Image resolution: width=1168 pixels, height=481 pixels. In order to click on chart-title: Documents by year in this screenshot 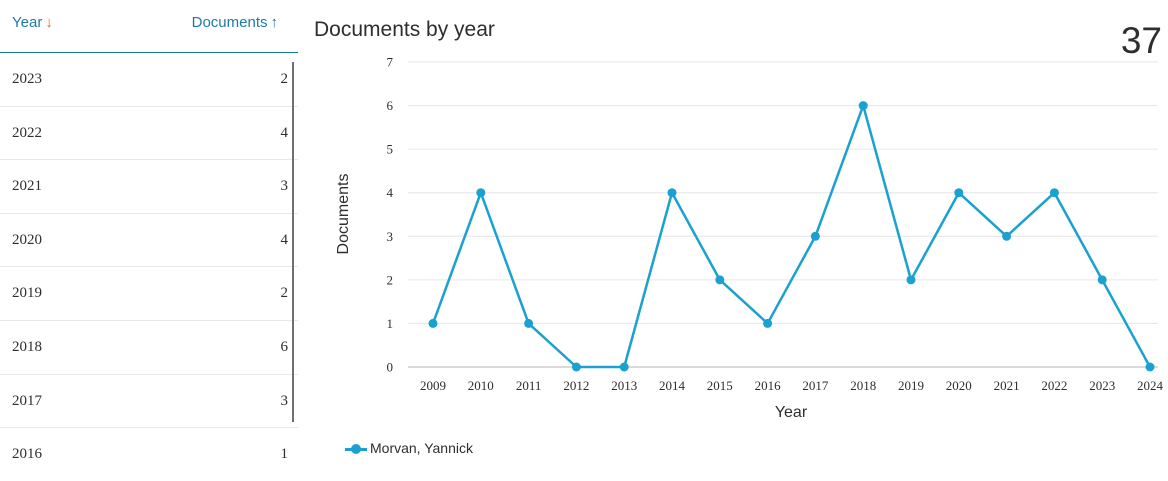, I will do `click(404, 29)`.